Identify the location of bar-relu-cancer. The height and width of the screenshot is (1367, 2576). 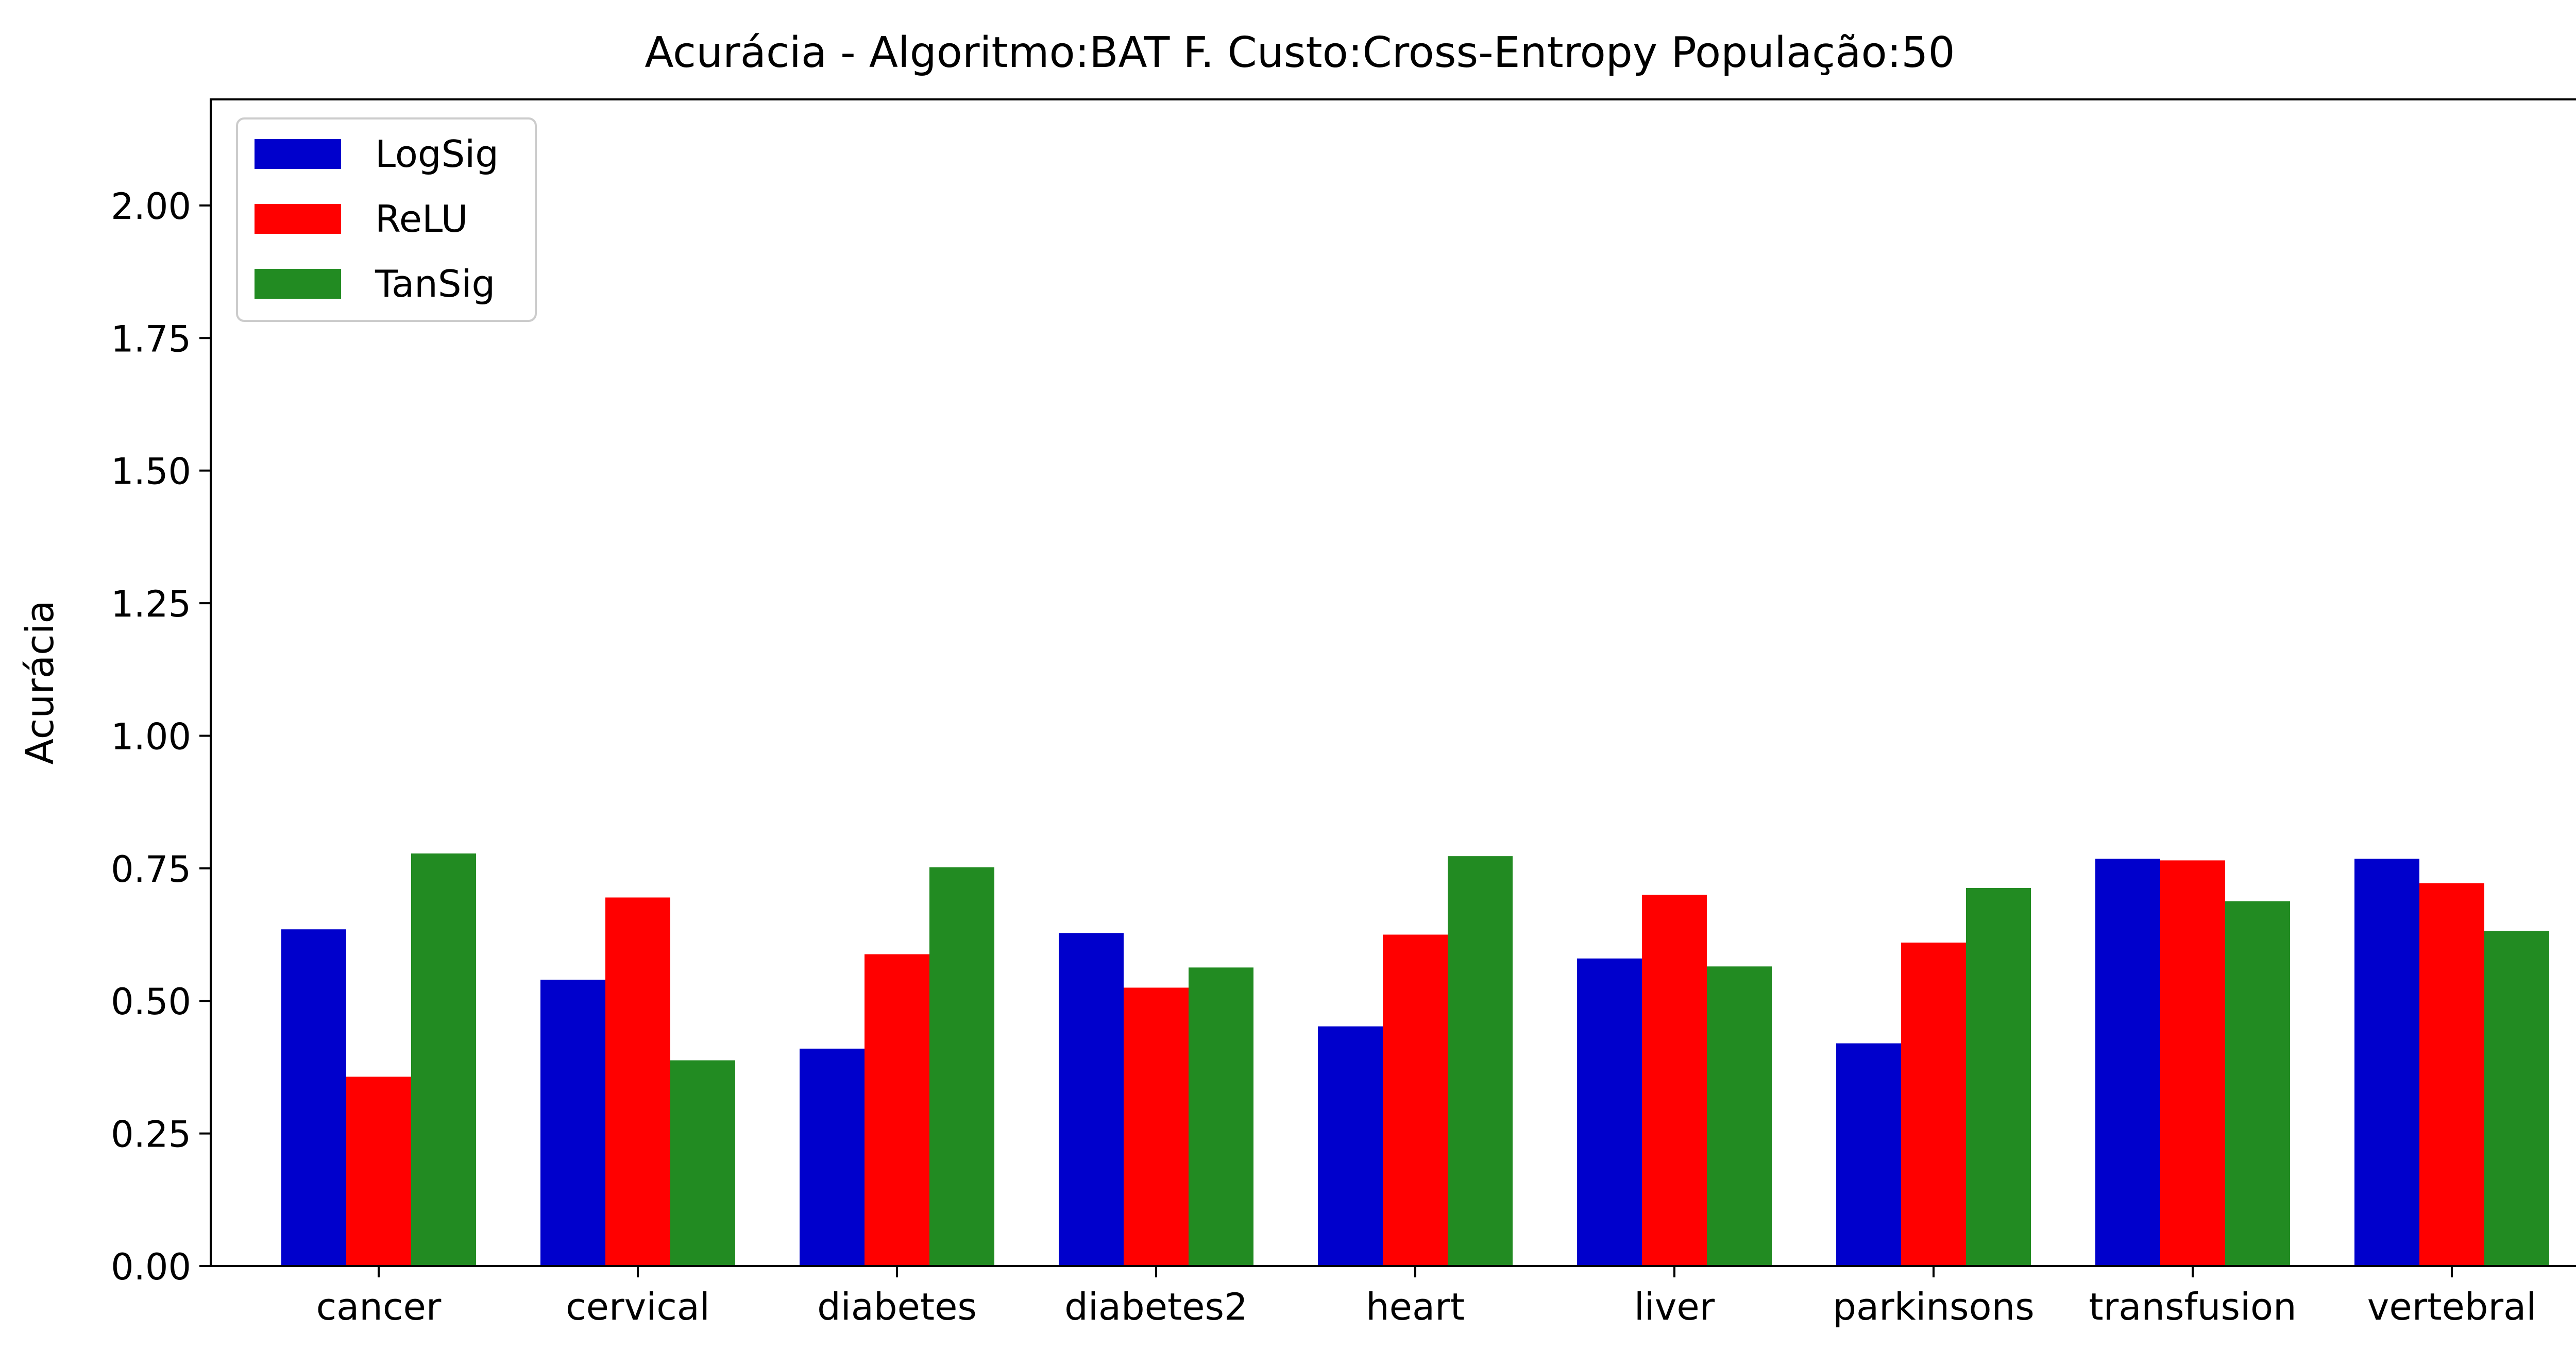
(378, 1171).